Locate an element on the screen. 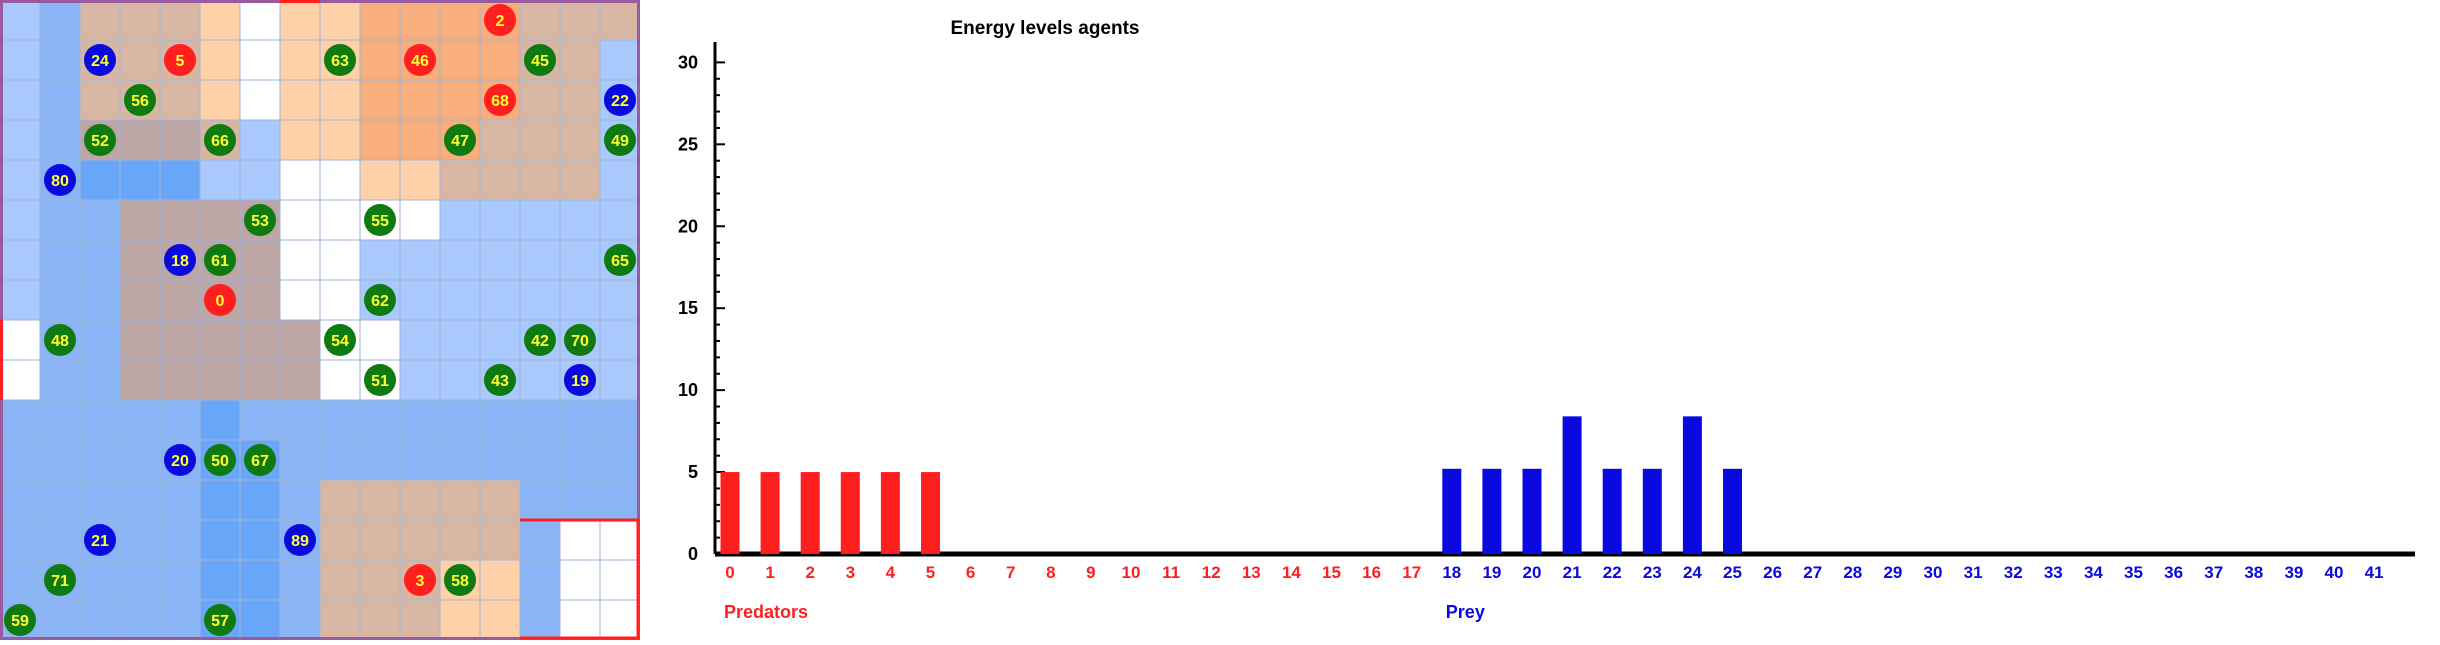  x-tick-label: 12 is located at coordinates (1211, 572).